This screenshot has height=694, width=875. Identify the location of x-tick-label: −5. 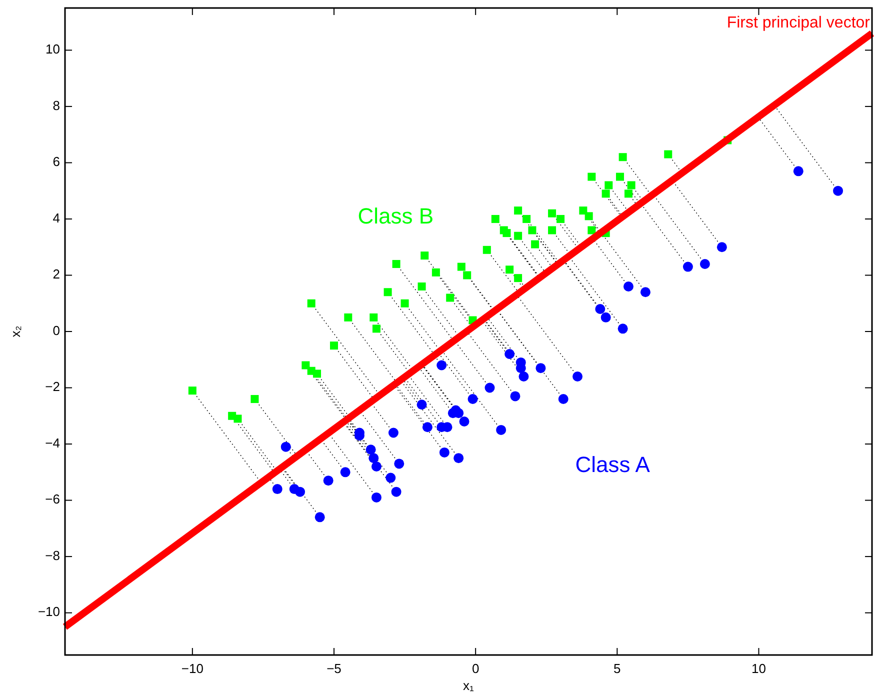
(334, 668).